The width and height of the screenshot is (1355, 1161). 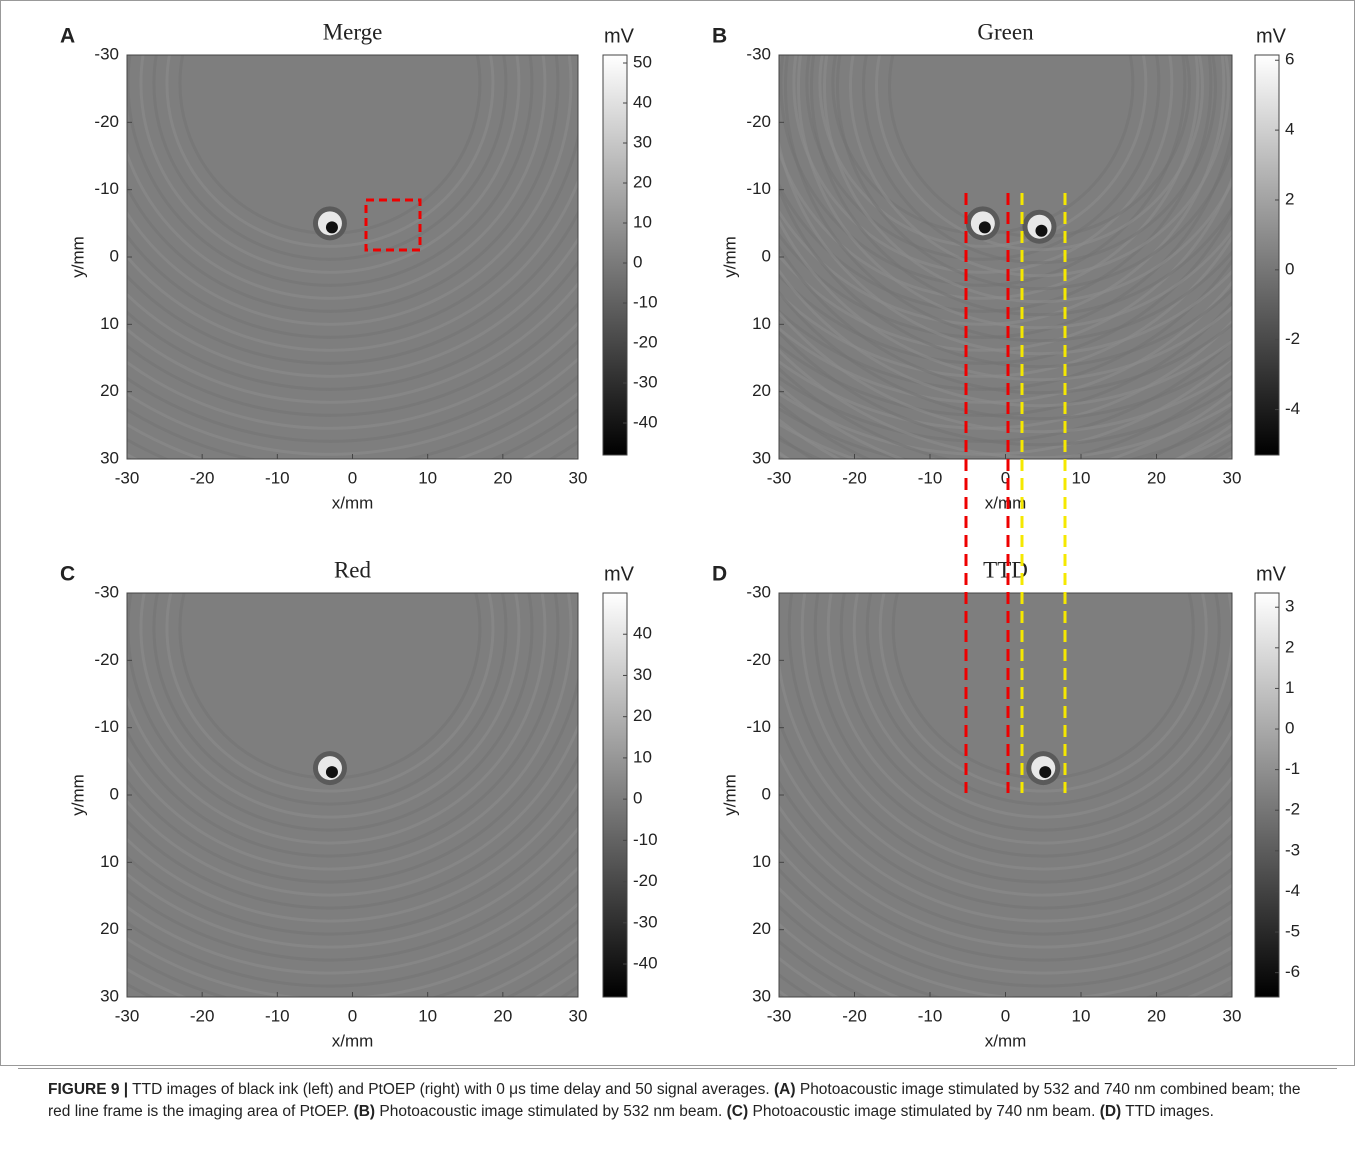 What do you see at coordinates (109, 928) in the screenshot?
I see `y-tick-label: 20` at bounding box center [109, 928].